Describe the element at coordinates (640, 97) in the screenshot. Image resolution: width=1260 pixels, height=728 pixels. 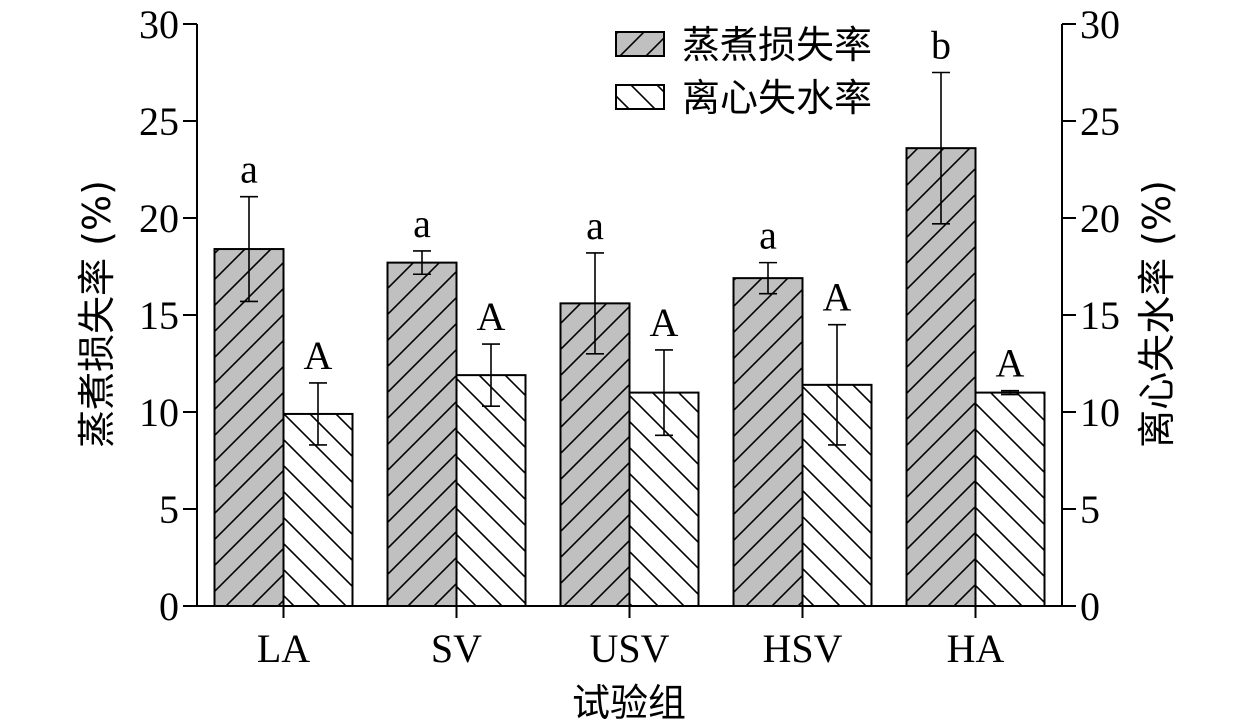
I see `legend-swatch-centrifugal-loss` at that location.